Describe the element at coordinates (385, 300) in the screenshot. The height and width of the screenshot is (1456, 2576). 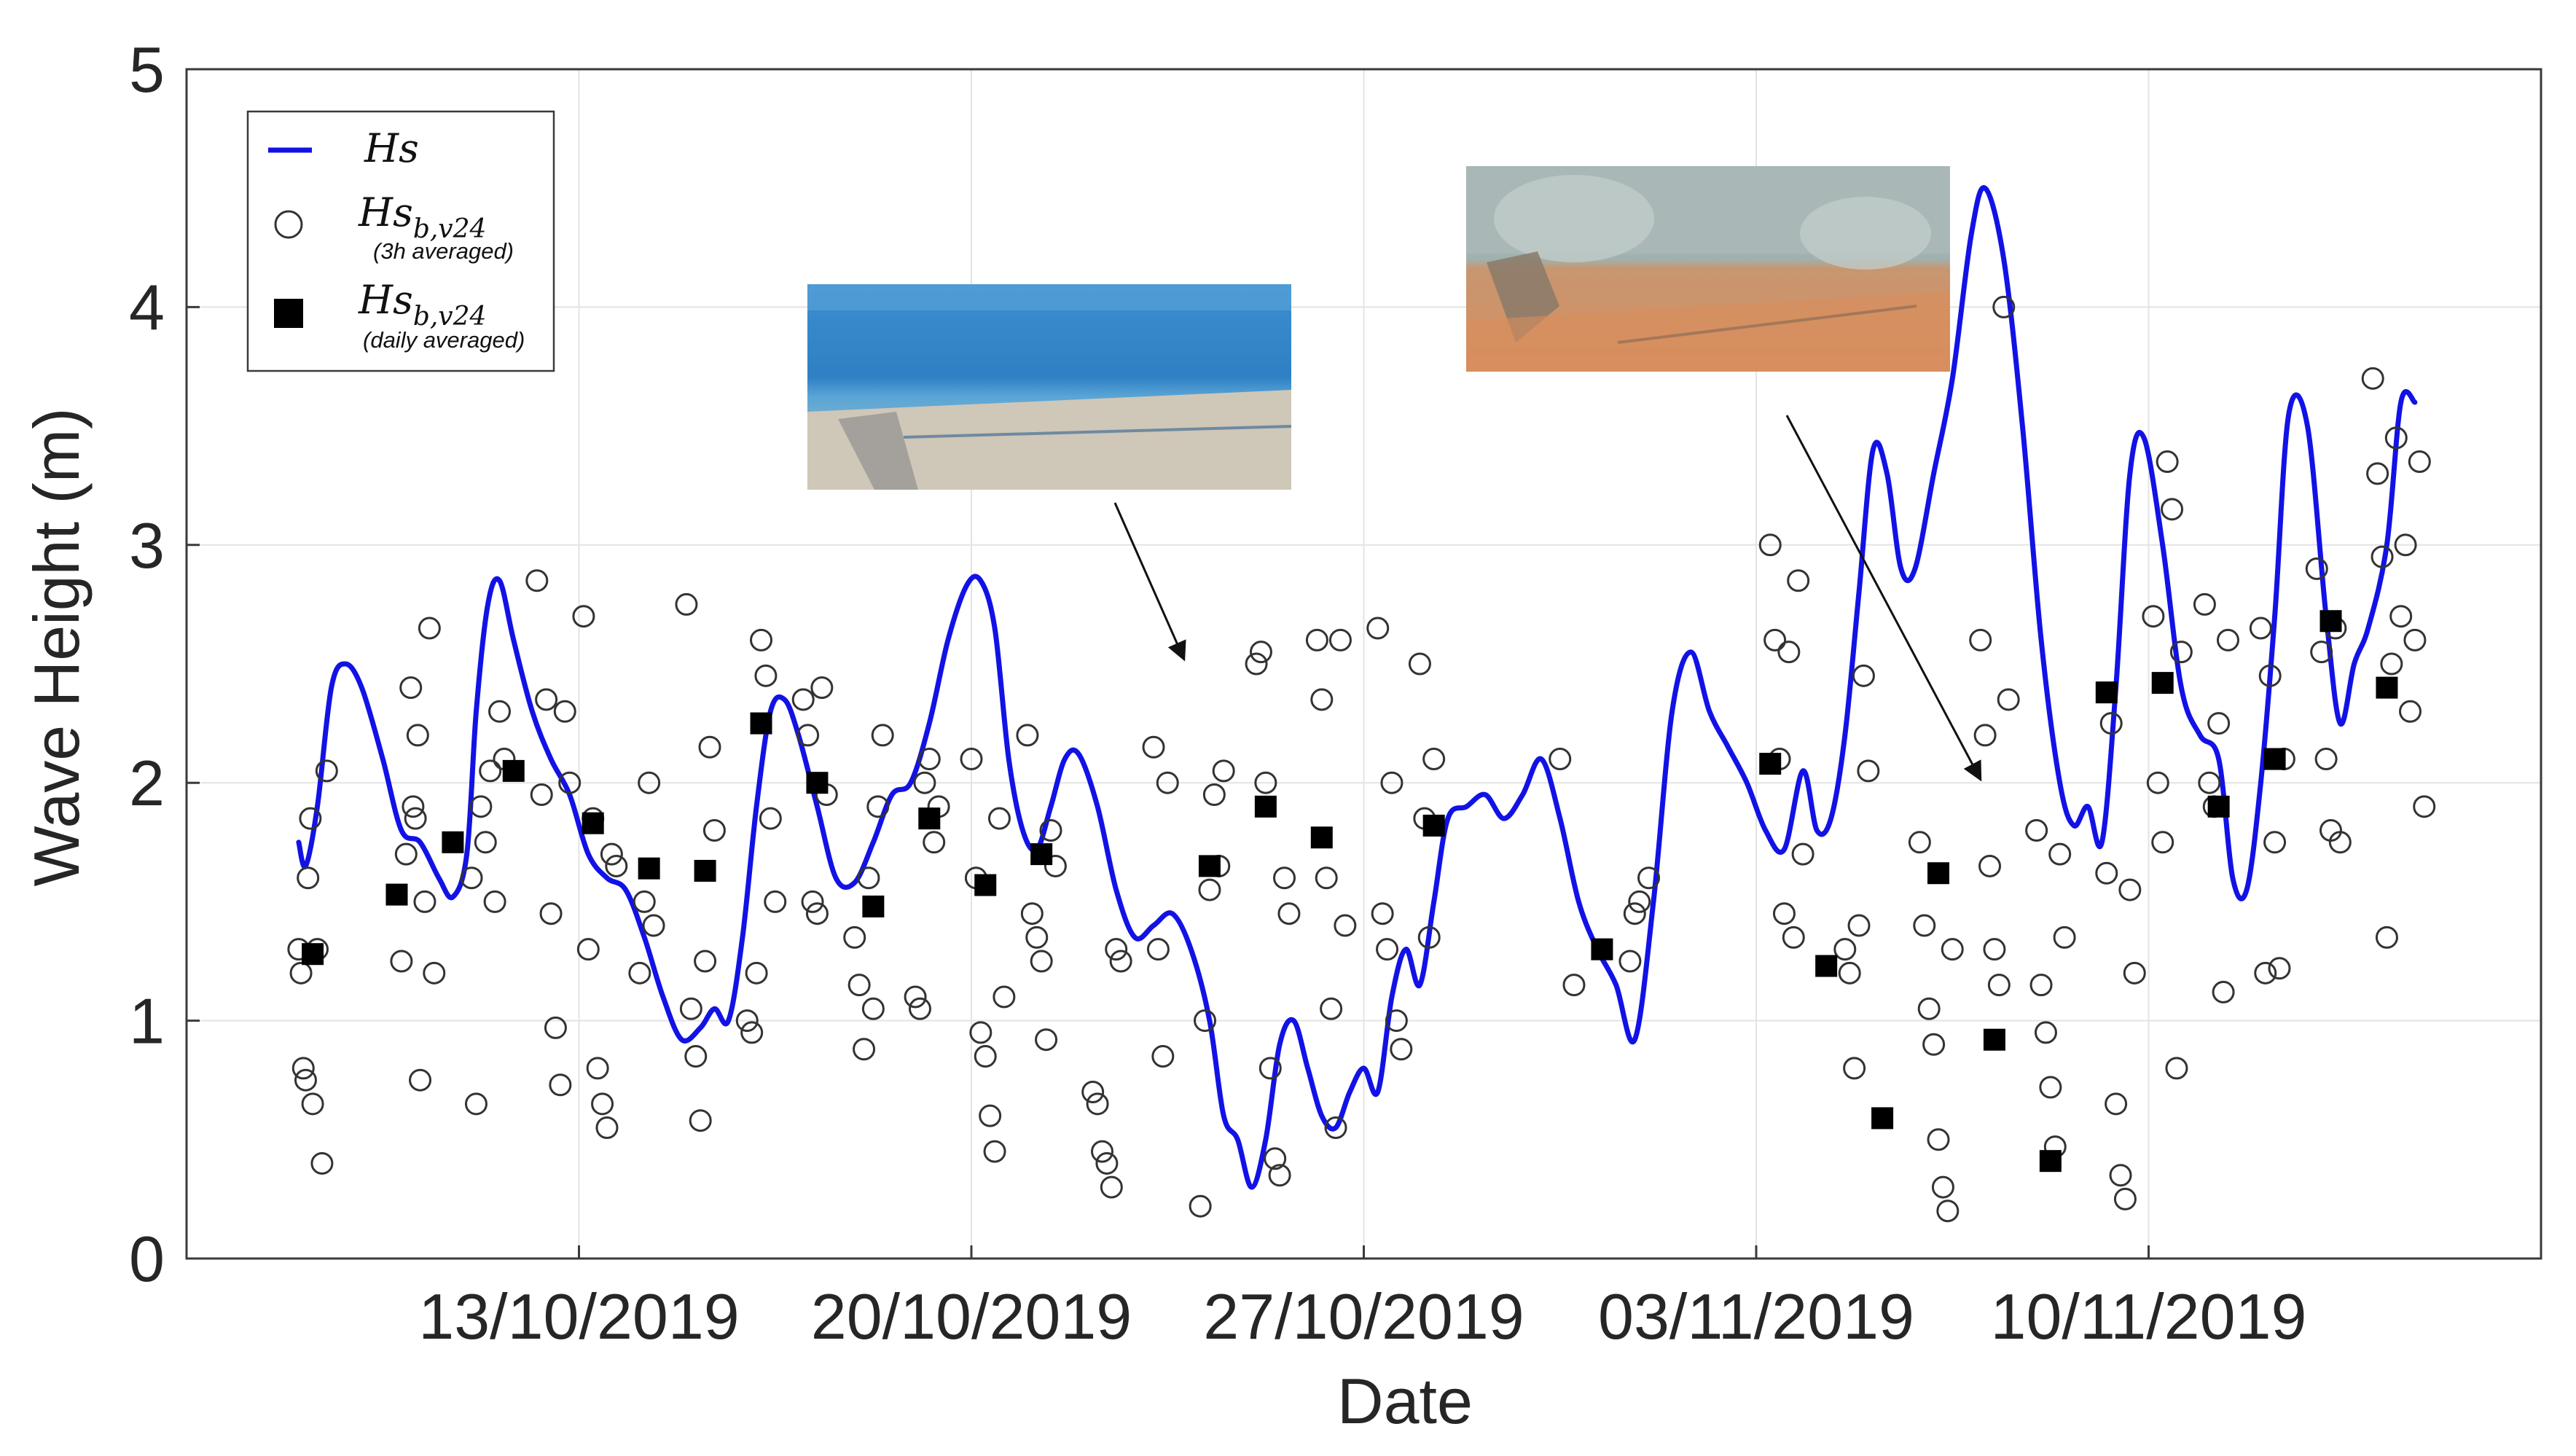
I see `legend-daily-main: Hs` at that location.